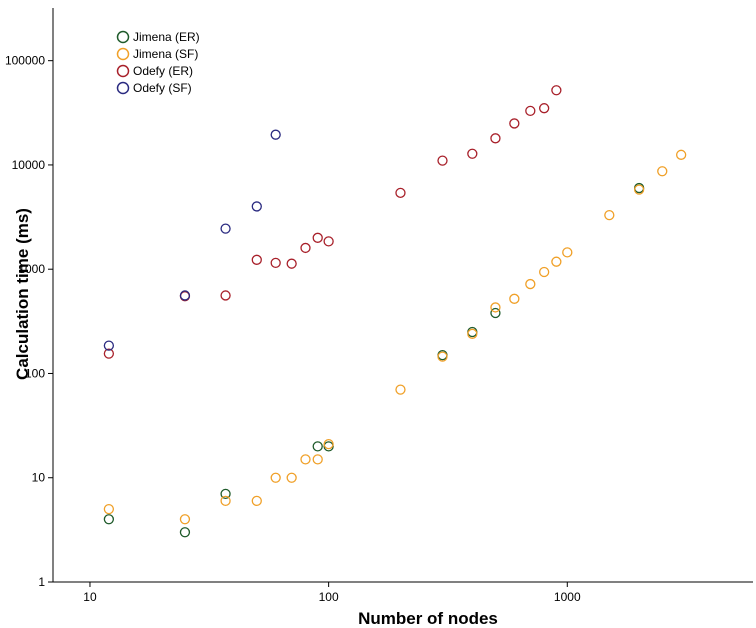 The width and height of the screenshot is (756, 628). What do you see at coordinates (31, 269) in the screenshot?
I see `y-tick-label: 1000` at bounding box center [31, 269].